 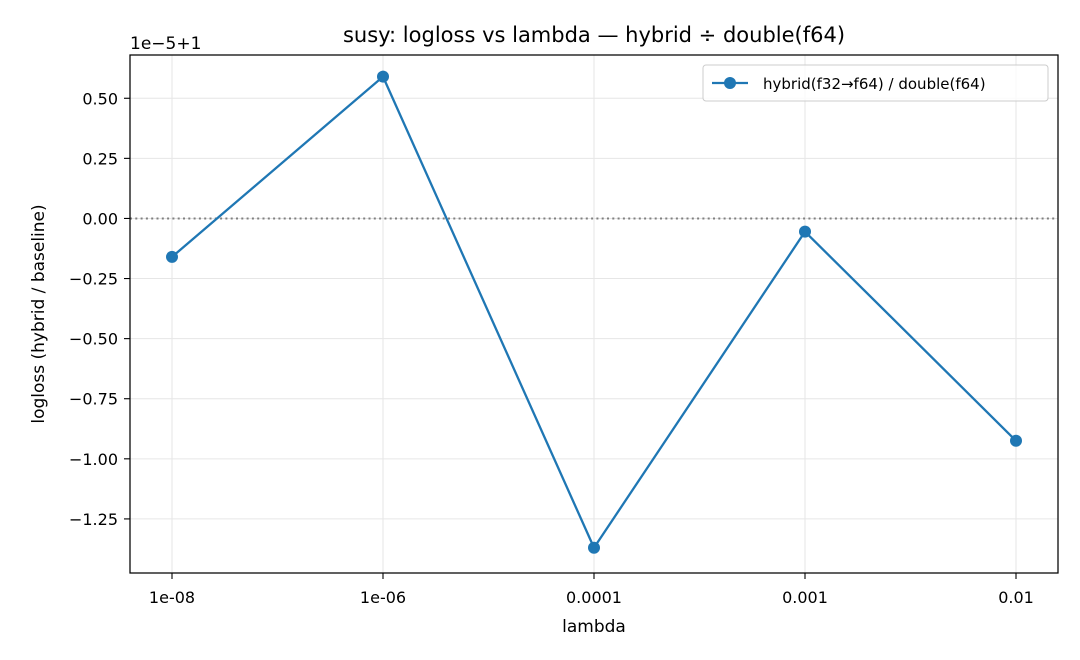 I want to click on y-axis-label: logloss (hybrid / baseline), so click(x=39, y=313).